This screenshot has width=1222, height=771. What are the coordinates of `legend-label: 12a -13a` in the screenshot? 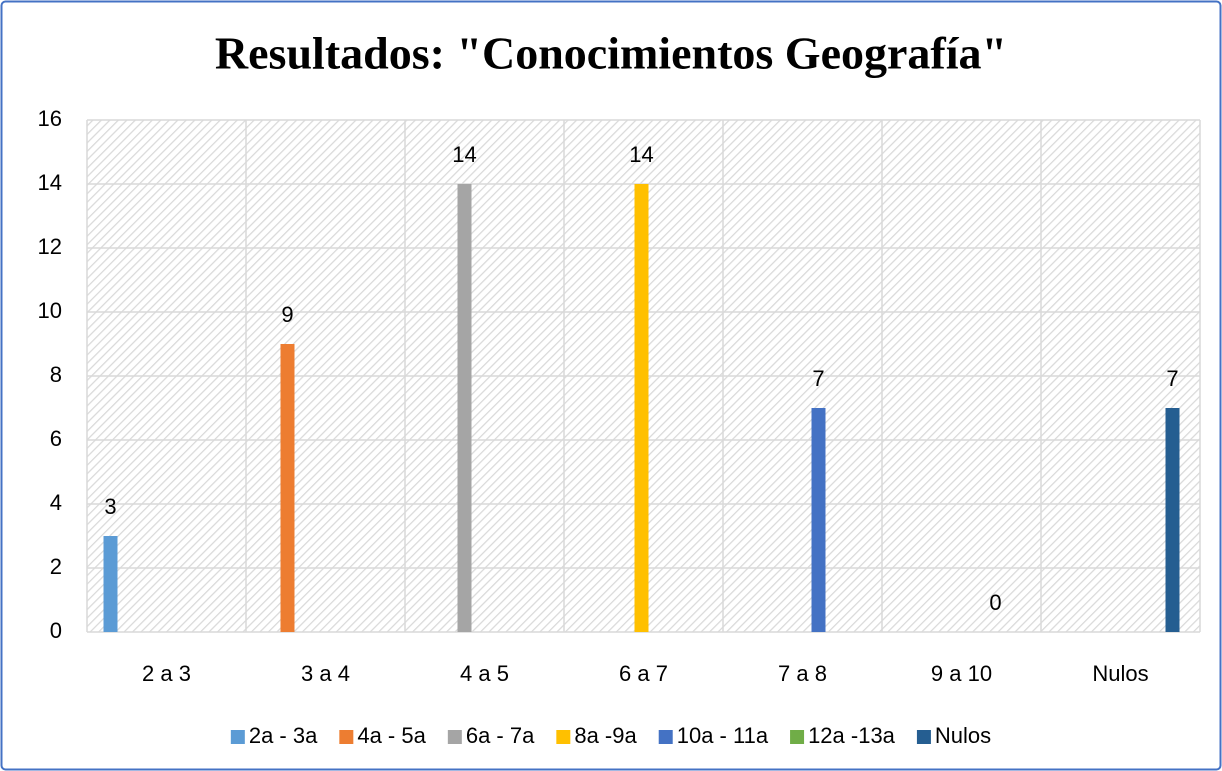 It's located at (852, 735).